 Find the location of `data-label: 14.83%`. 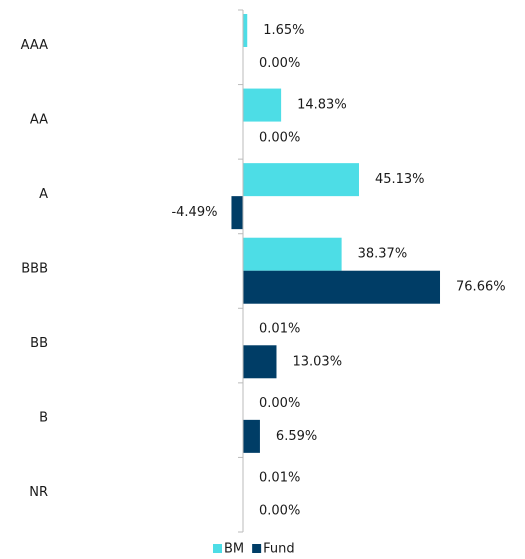

data-label: 14.83% is located at coordinates (322, 105).